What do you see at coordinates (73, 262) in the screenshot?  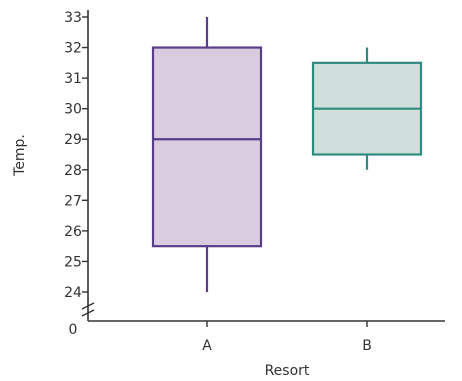 I see `y-tick-label: 25` at bounding box center [73, 262].